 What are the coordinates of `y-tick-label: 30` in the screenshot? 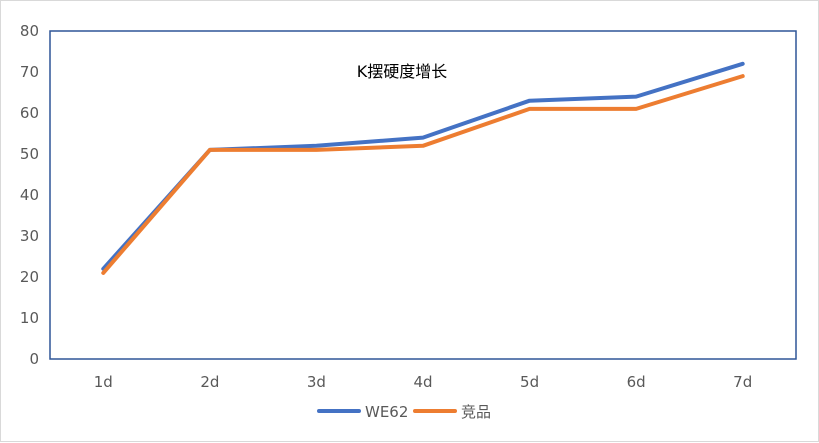 It's located at (29, 236).